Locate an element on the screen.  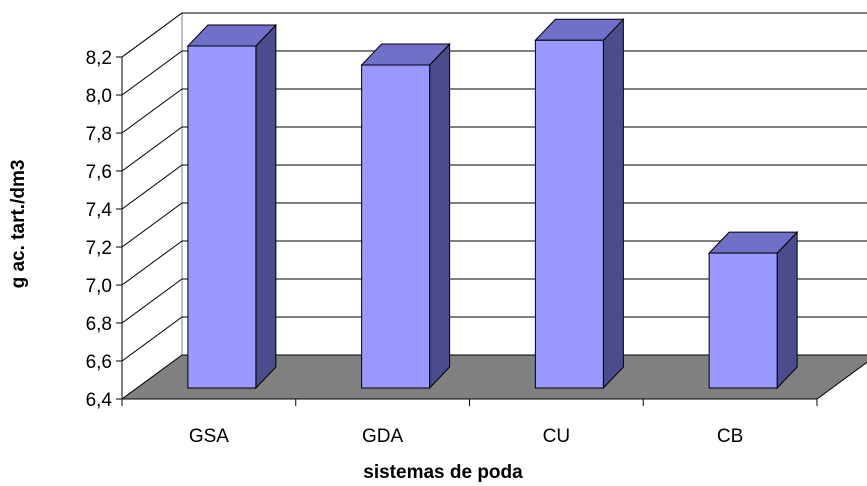
y-tick-label: 8,2 is located at coordinates (99, 58).